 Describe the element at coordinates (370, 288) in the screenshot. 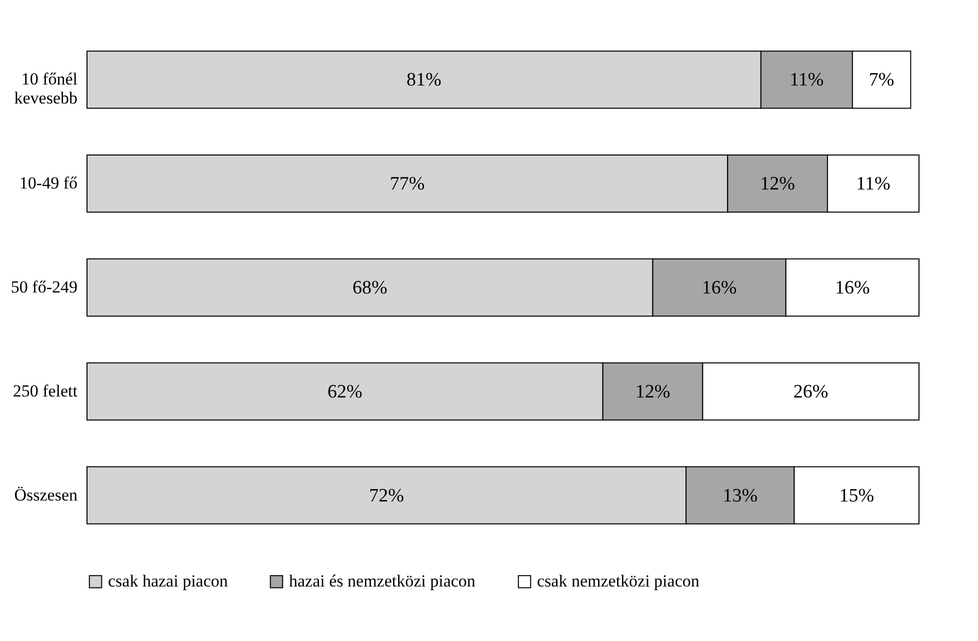

I see `data-label: 68%` at that location.